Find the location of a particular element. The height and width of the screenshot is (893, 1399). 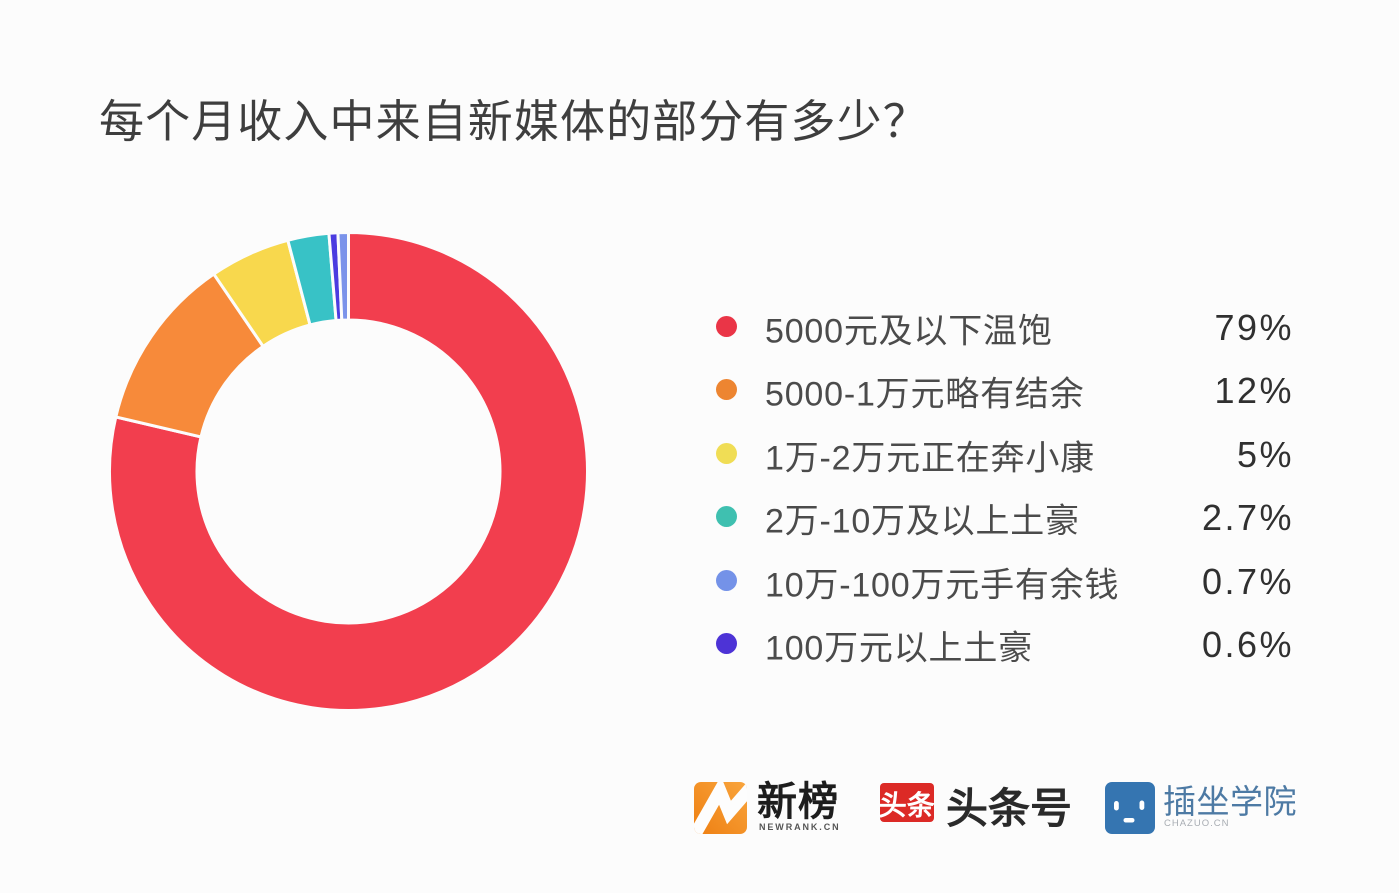

svg-text: 新榜 is located at coordinates (798, 802).